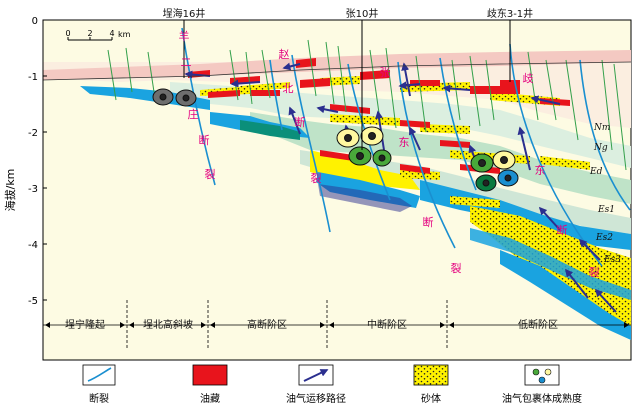  I want to click on zone-bar: 埕宁隆起 埕北高斜坡 高断阶区 中断阶区 低断阶区, so click(337, 325).